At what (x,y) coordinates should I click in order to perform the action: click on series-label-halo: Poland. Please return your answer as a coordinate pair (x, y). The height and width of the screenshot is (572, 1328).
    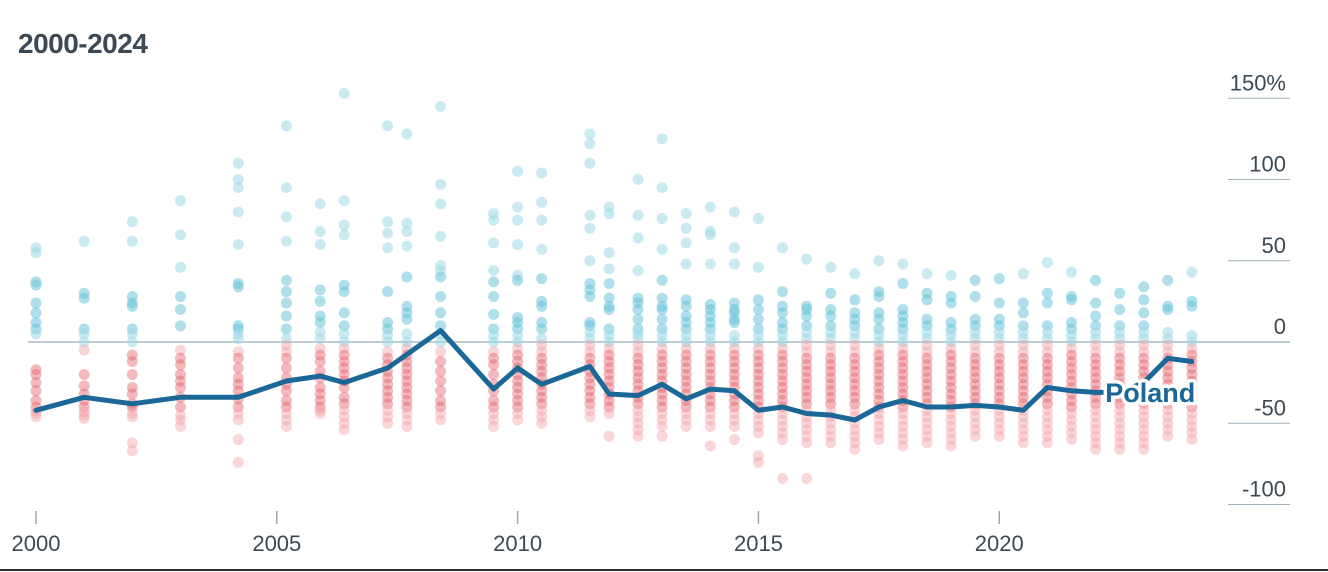
    Looking at the image, I should click on (1150, 393).